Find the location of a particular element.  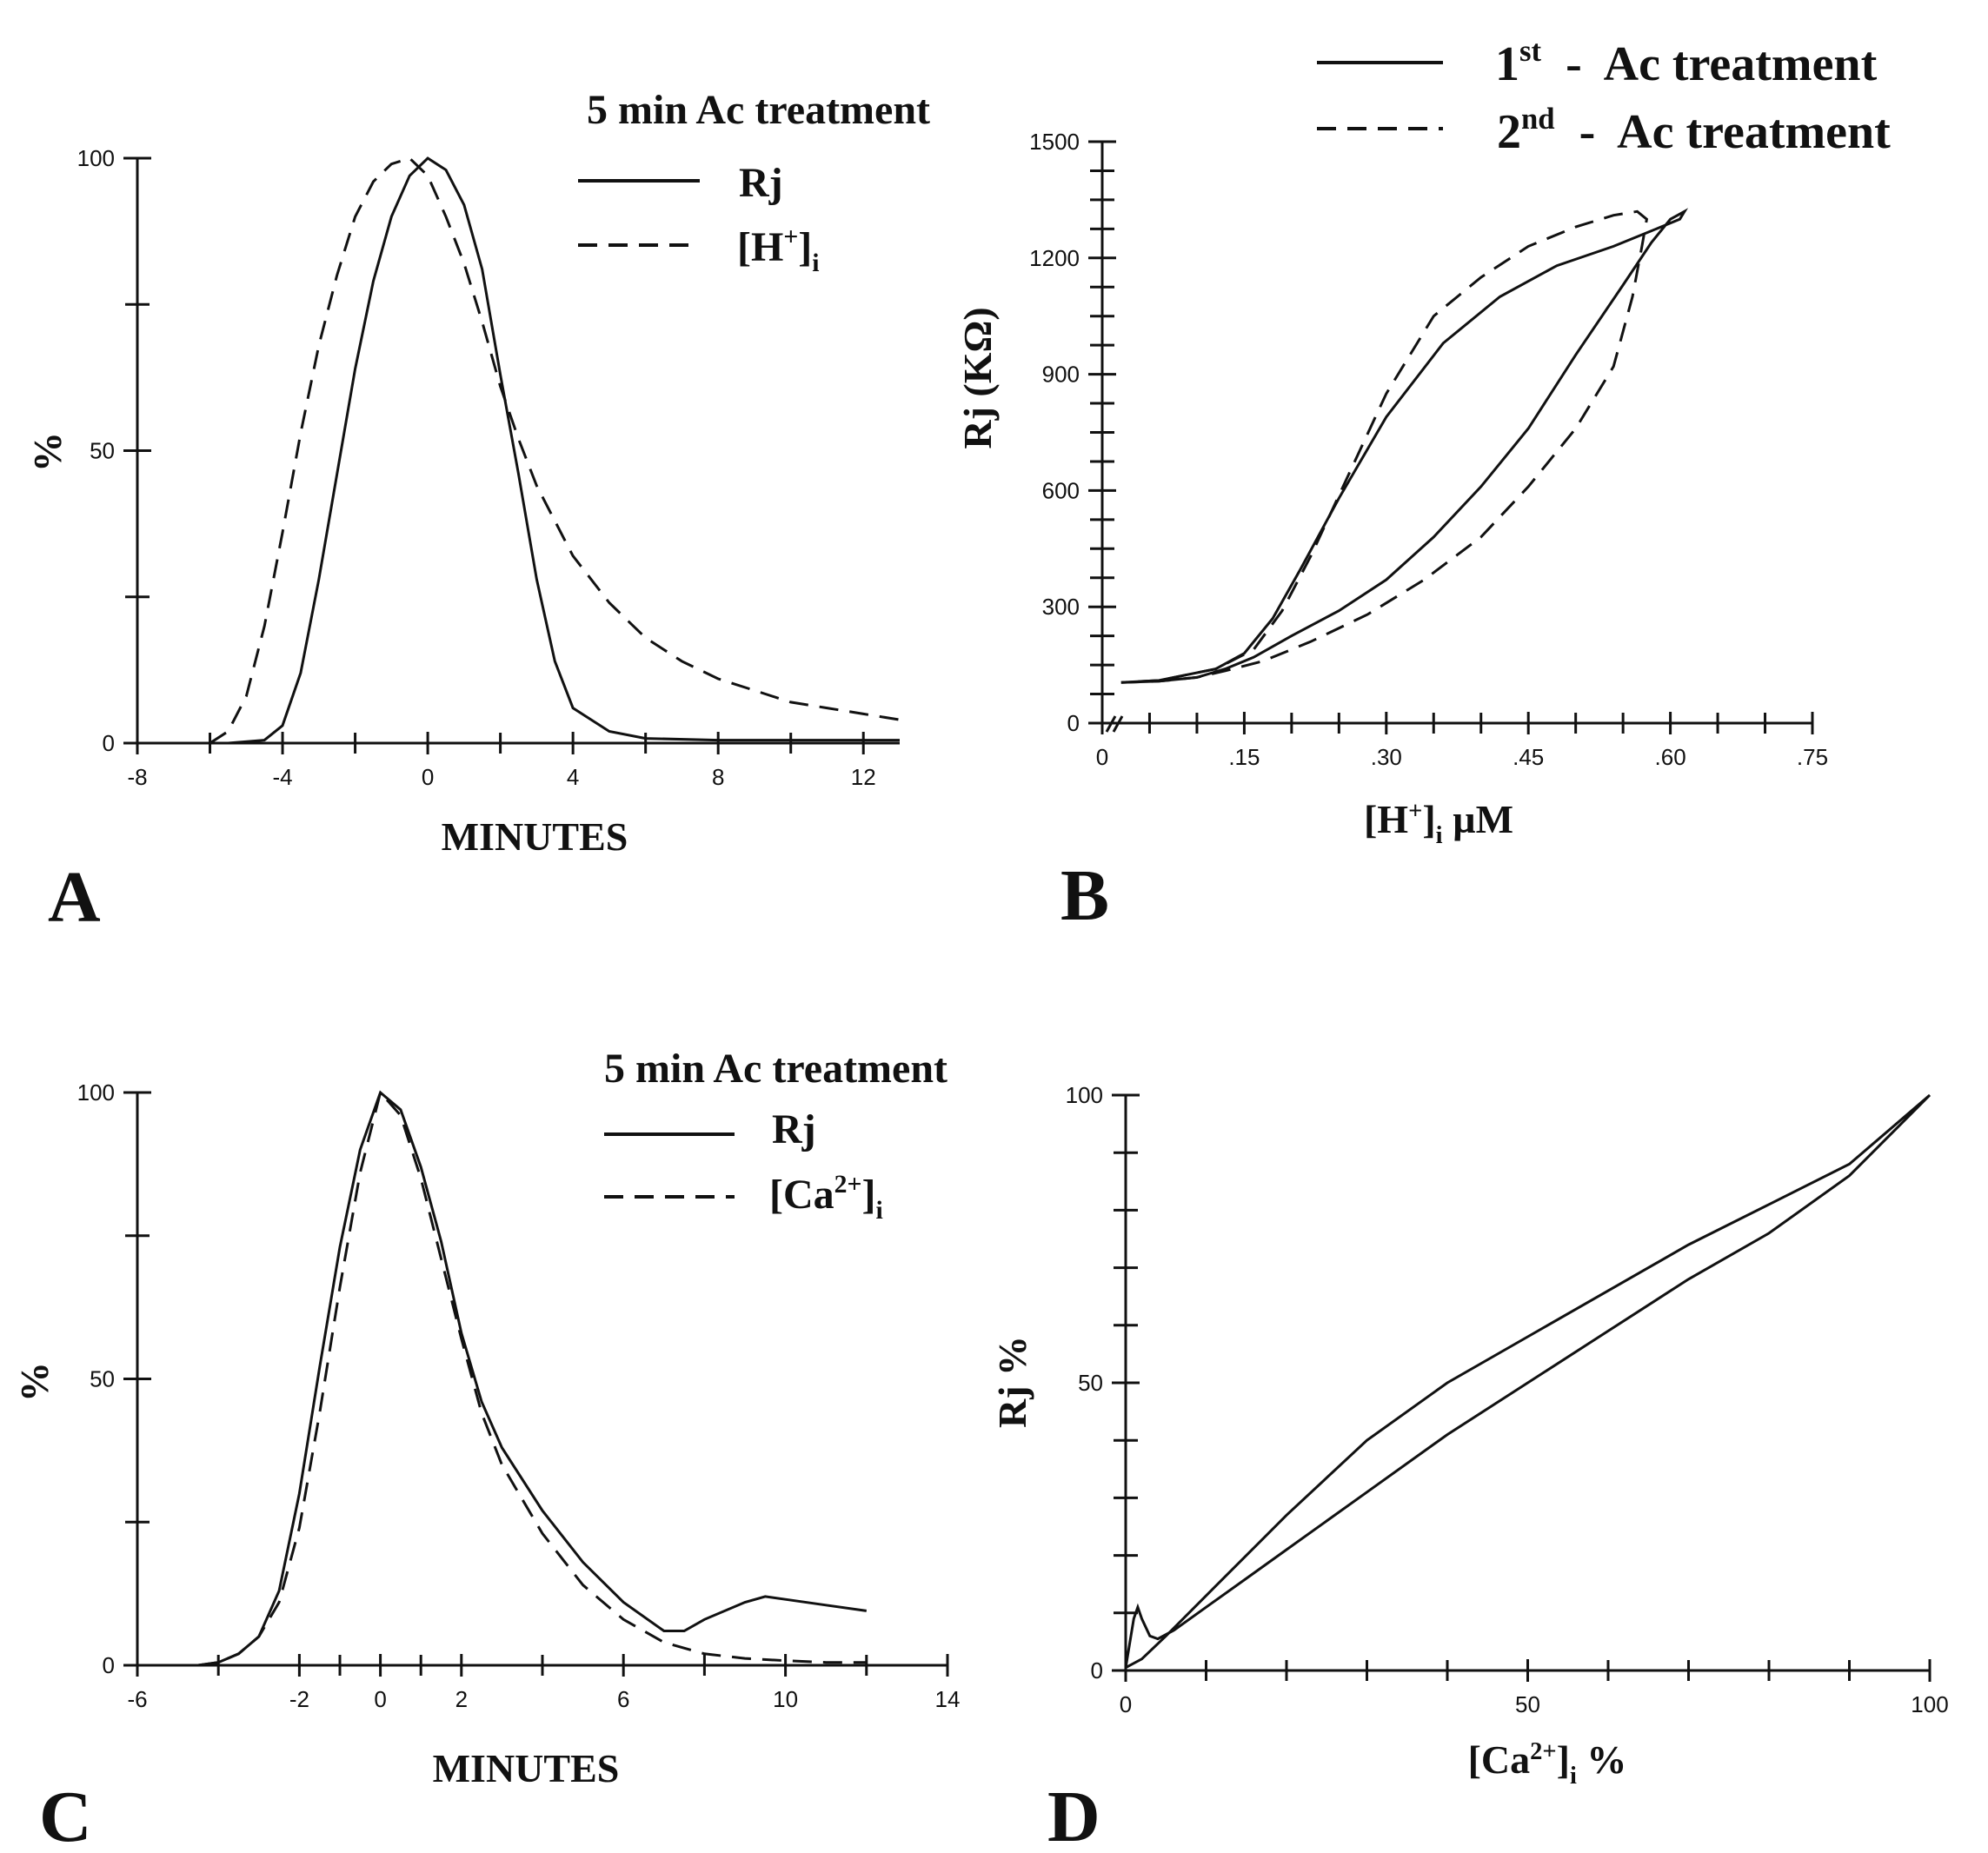

panel-d-series is located at coordinates (1528, 1381).